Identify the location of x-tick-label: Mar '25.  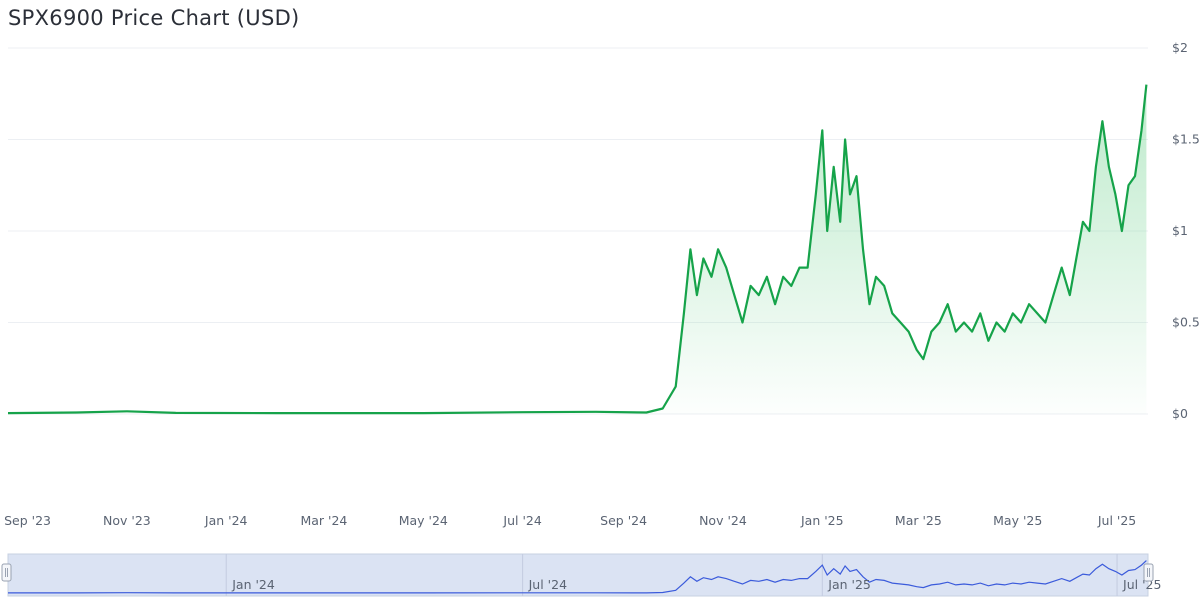
(918, 520).